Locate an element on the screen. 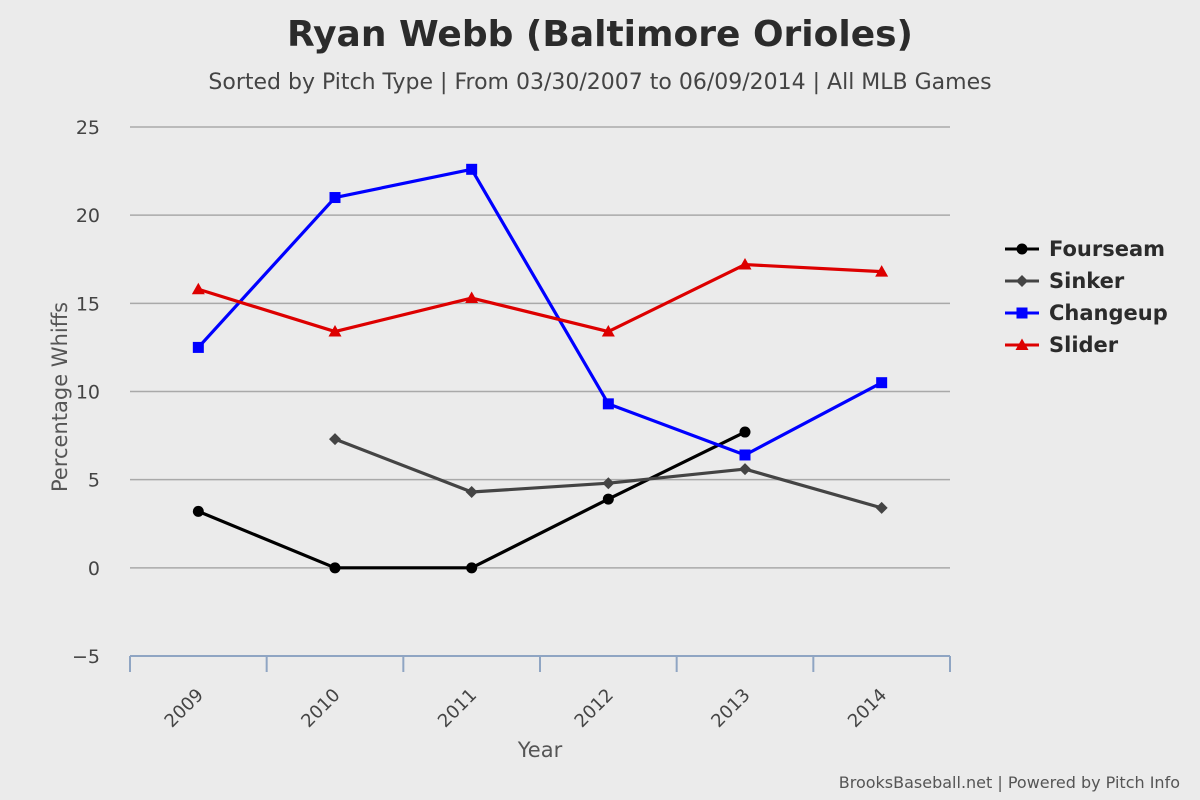  legend-label: Changeup is located at coordinates (1108, 313).